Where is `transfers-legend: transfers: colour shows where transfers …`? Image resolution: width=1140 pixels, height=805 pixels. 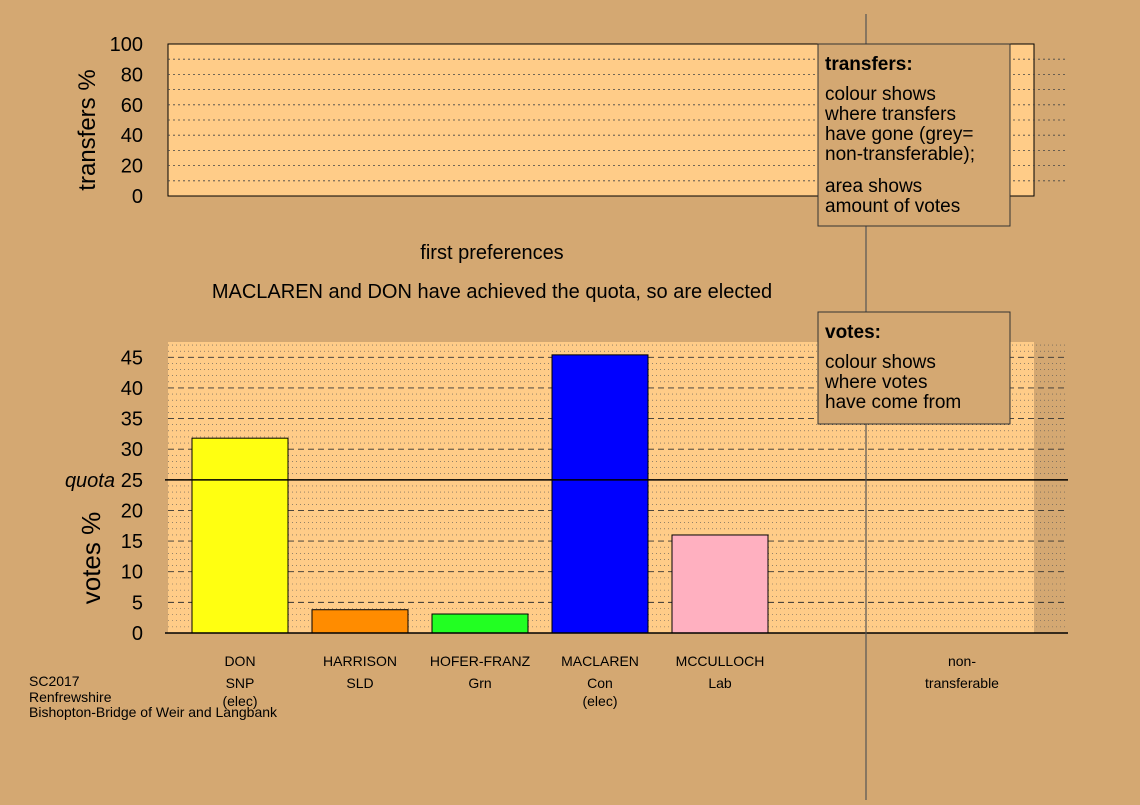 transfers-legend: transfers: colour shows where transfers … is located at coordinates (914, 135).